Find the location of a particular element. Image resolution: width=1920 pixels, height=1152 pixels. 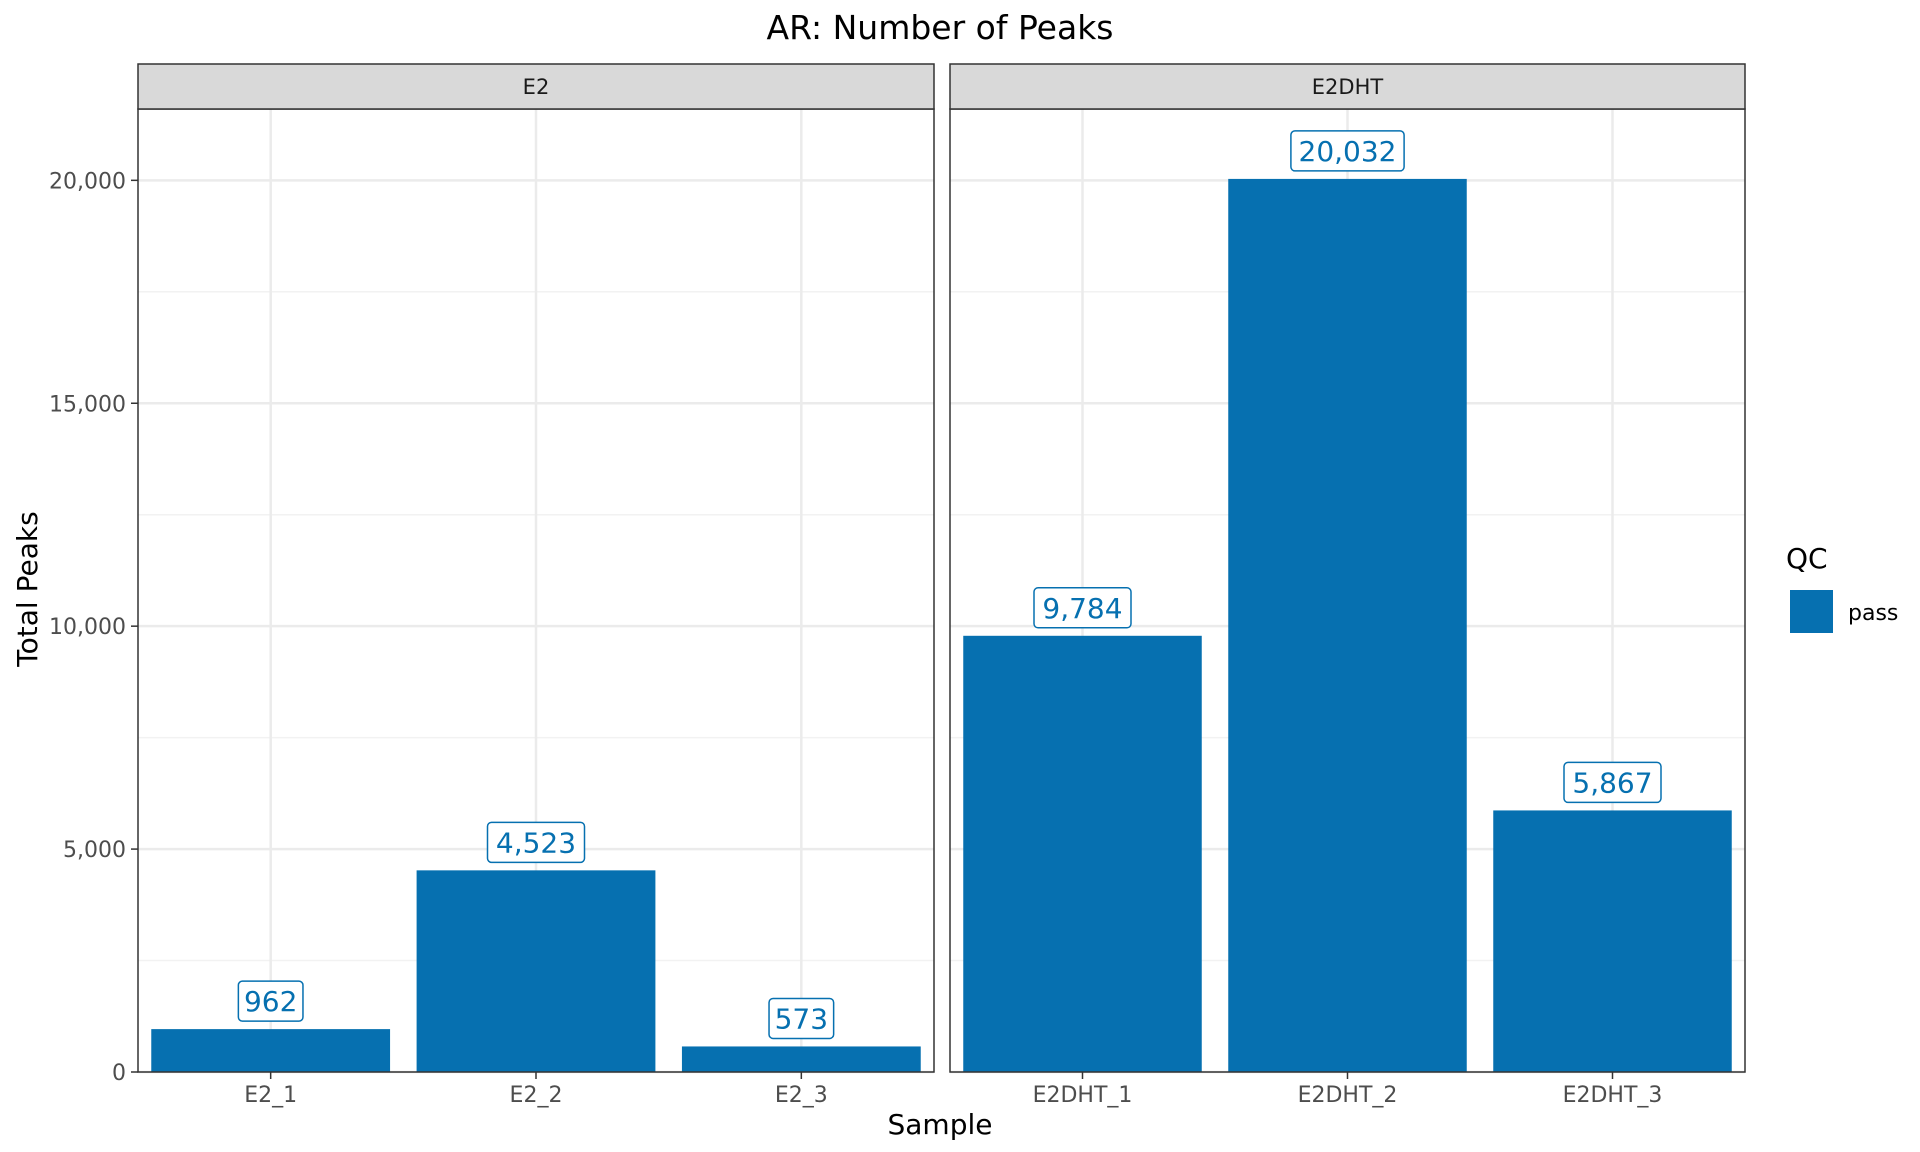

data-label-e2dht_1: 9,784 is located at coordinates (1082, 608).